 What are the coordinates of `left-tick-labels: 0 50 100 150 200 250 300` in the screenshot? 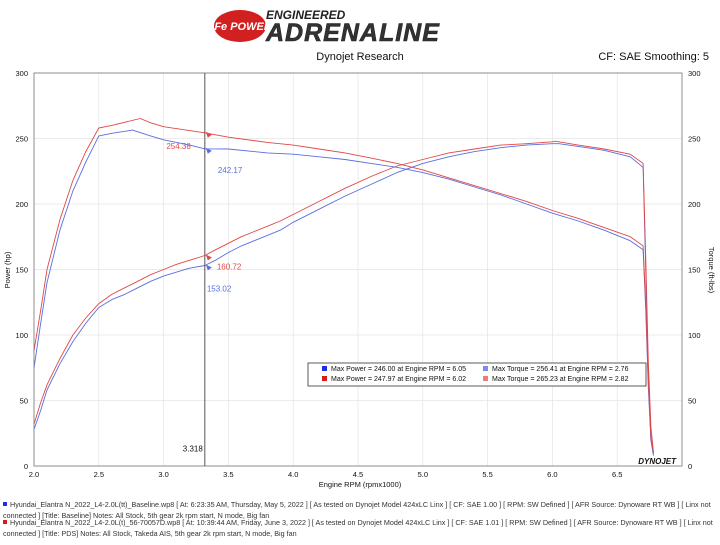 It's located at (21, 270).